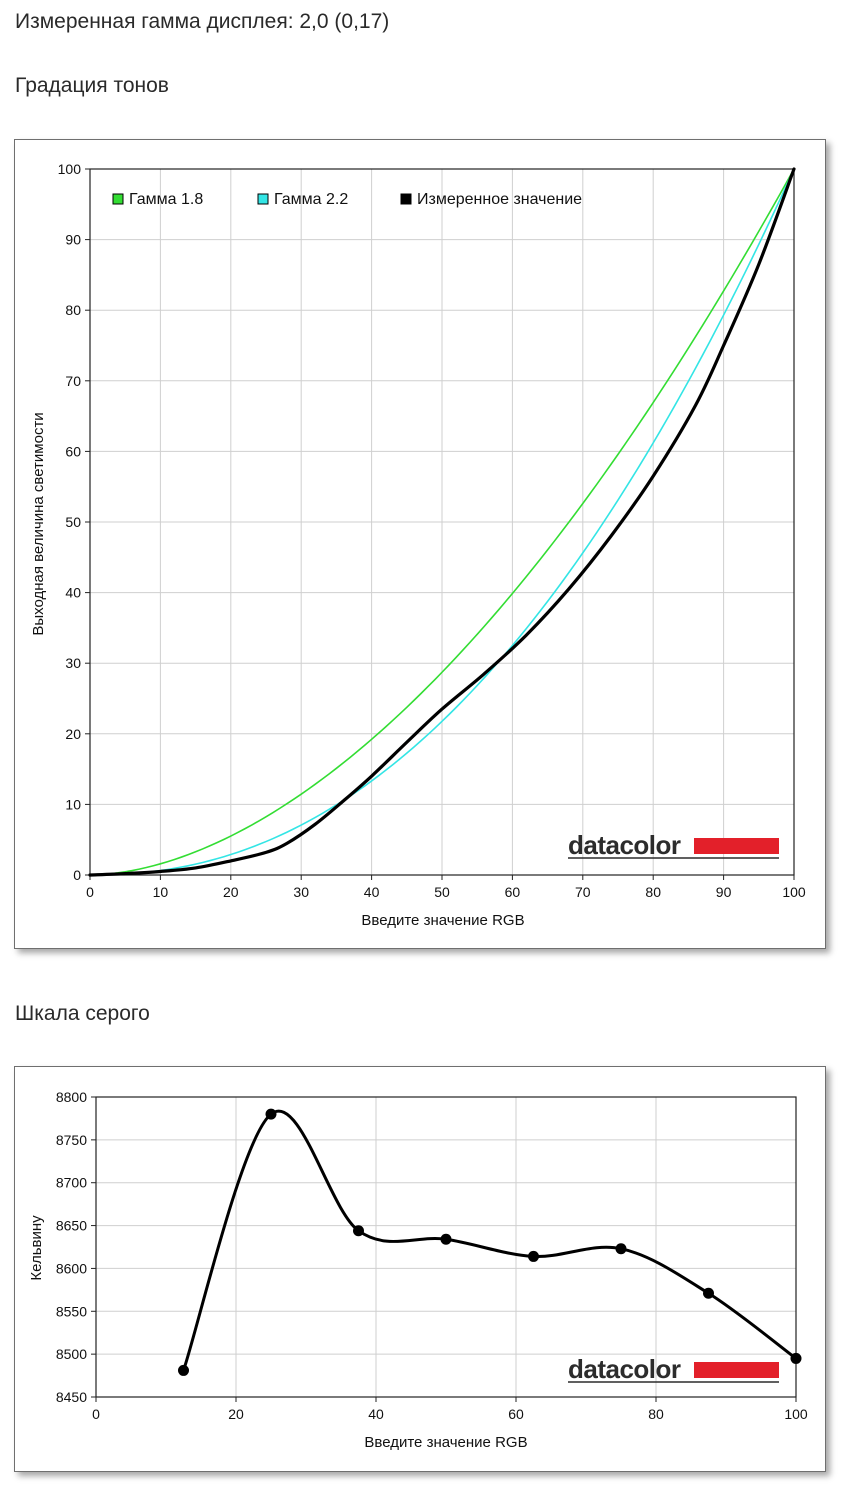 The width and height of the screenshot is (866, 1503). What do you see at coordinates (71, 1354) in the screenshot?
I see `y-tick-label: 8500` at bounding box center [71, 1354].